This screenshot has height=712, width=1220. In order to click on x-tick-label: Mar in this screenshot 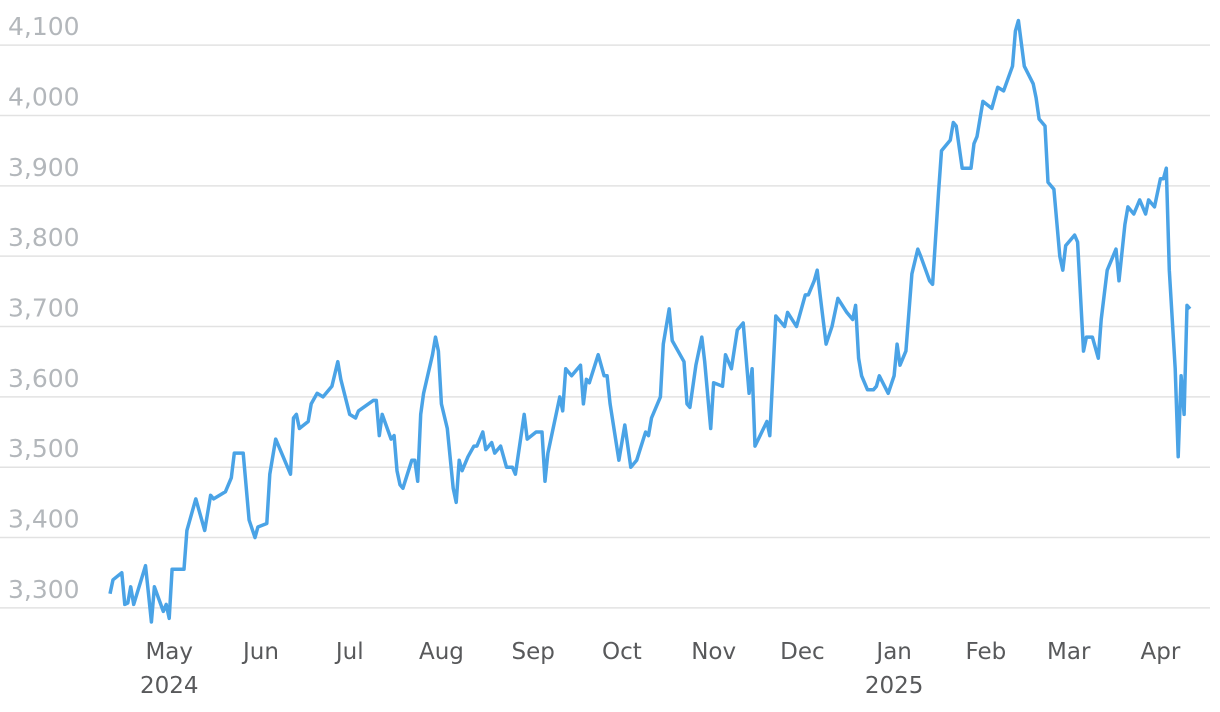, I will do `click(1069, 652)`.